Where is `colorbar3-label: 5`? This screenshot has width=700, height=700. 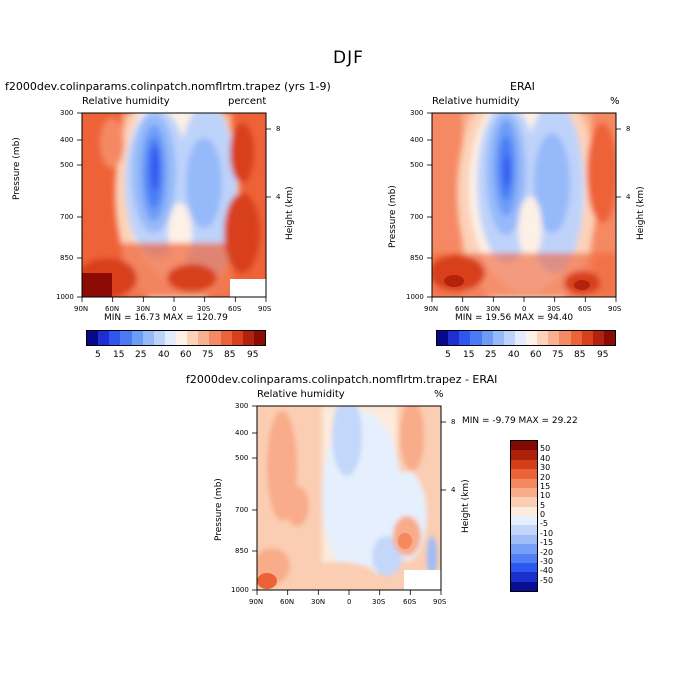
colorbar3-label: 5 is located at coordinates (543, 505).